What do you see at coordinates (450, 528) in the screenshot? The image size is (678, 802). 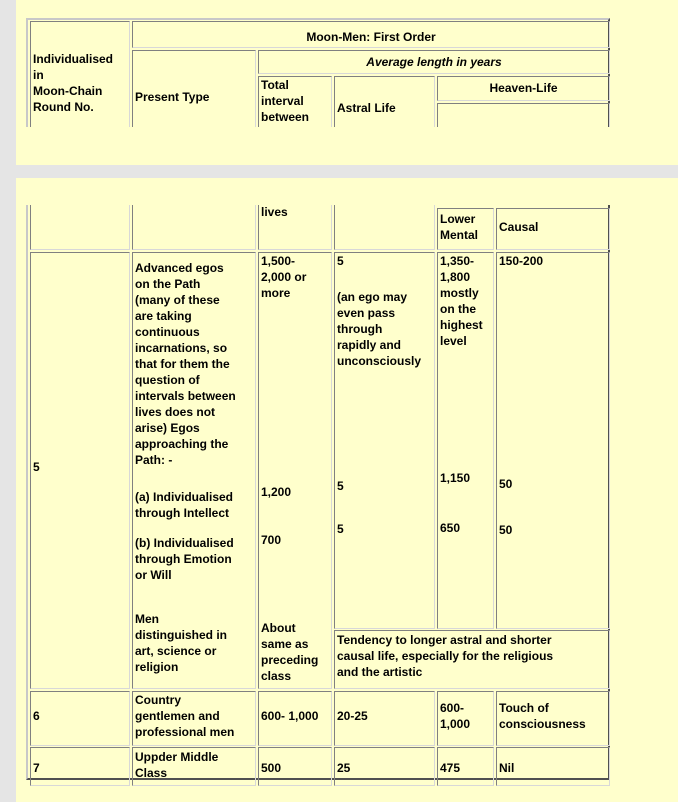 I see `row-5-lower-mental-emotion: 650` at bounding box center [450, 528].